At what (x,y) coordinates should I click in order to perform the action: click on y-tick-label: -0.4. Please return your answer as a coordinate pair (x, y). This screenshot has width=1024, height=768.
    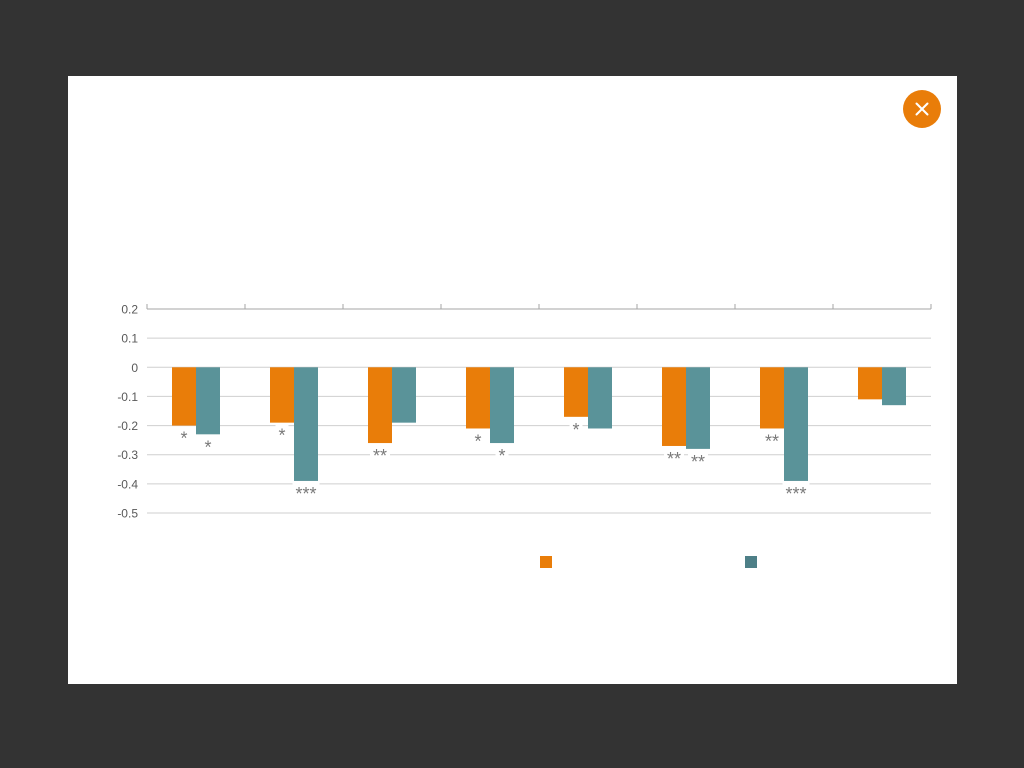
    Looking at the image, I should click on (127, 484).